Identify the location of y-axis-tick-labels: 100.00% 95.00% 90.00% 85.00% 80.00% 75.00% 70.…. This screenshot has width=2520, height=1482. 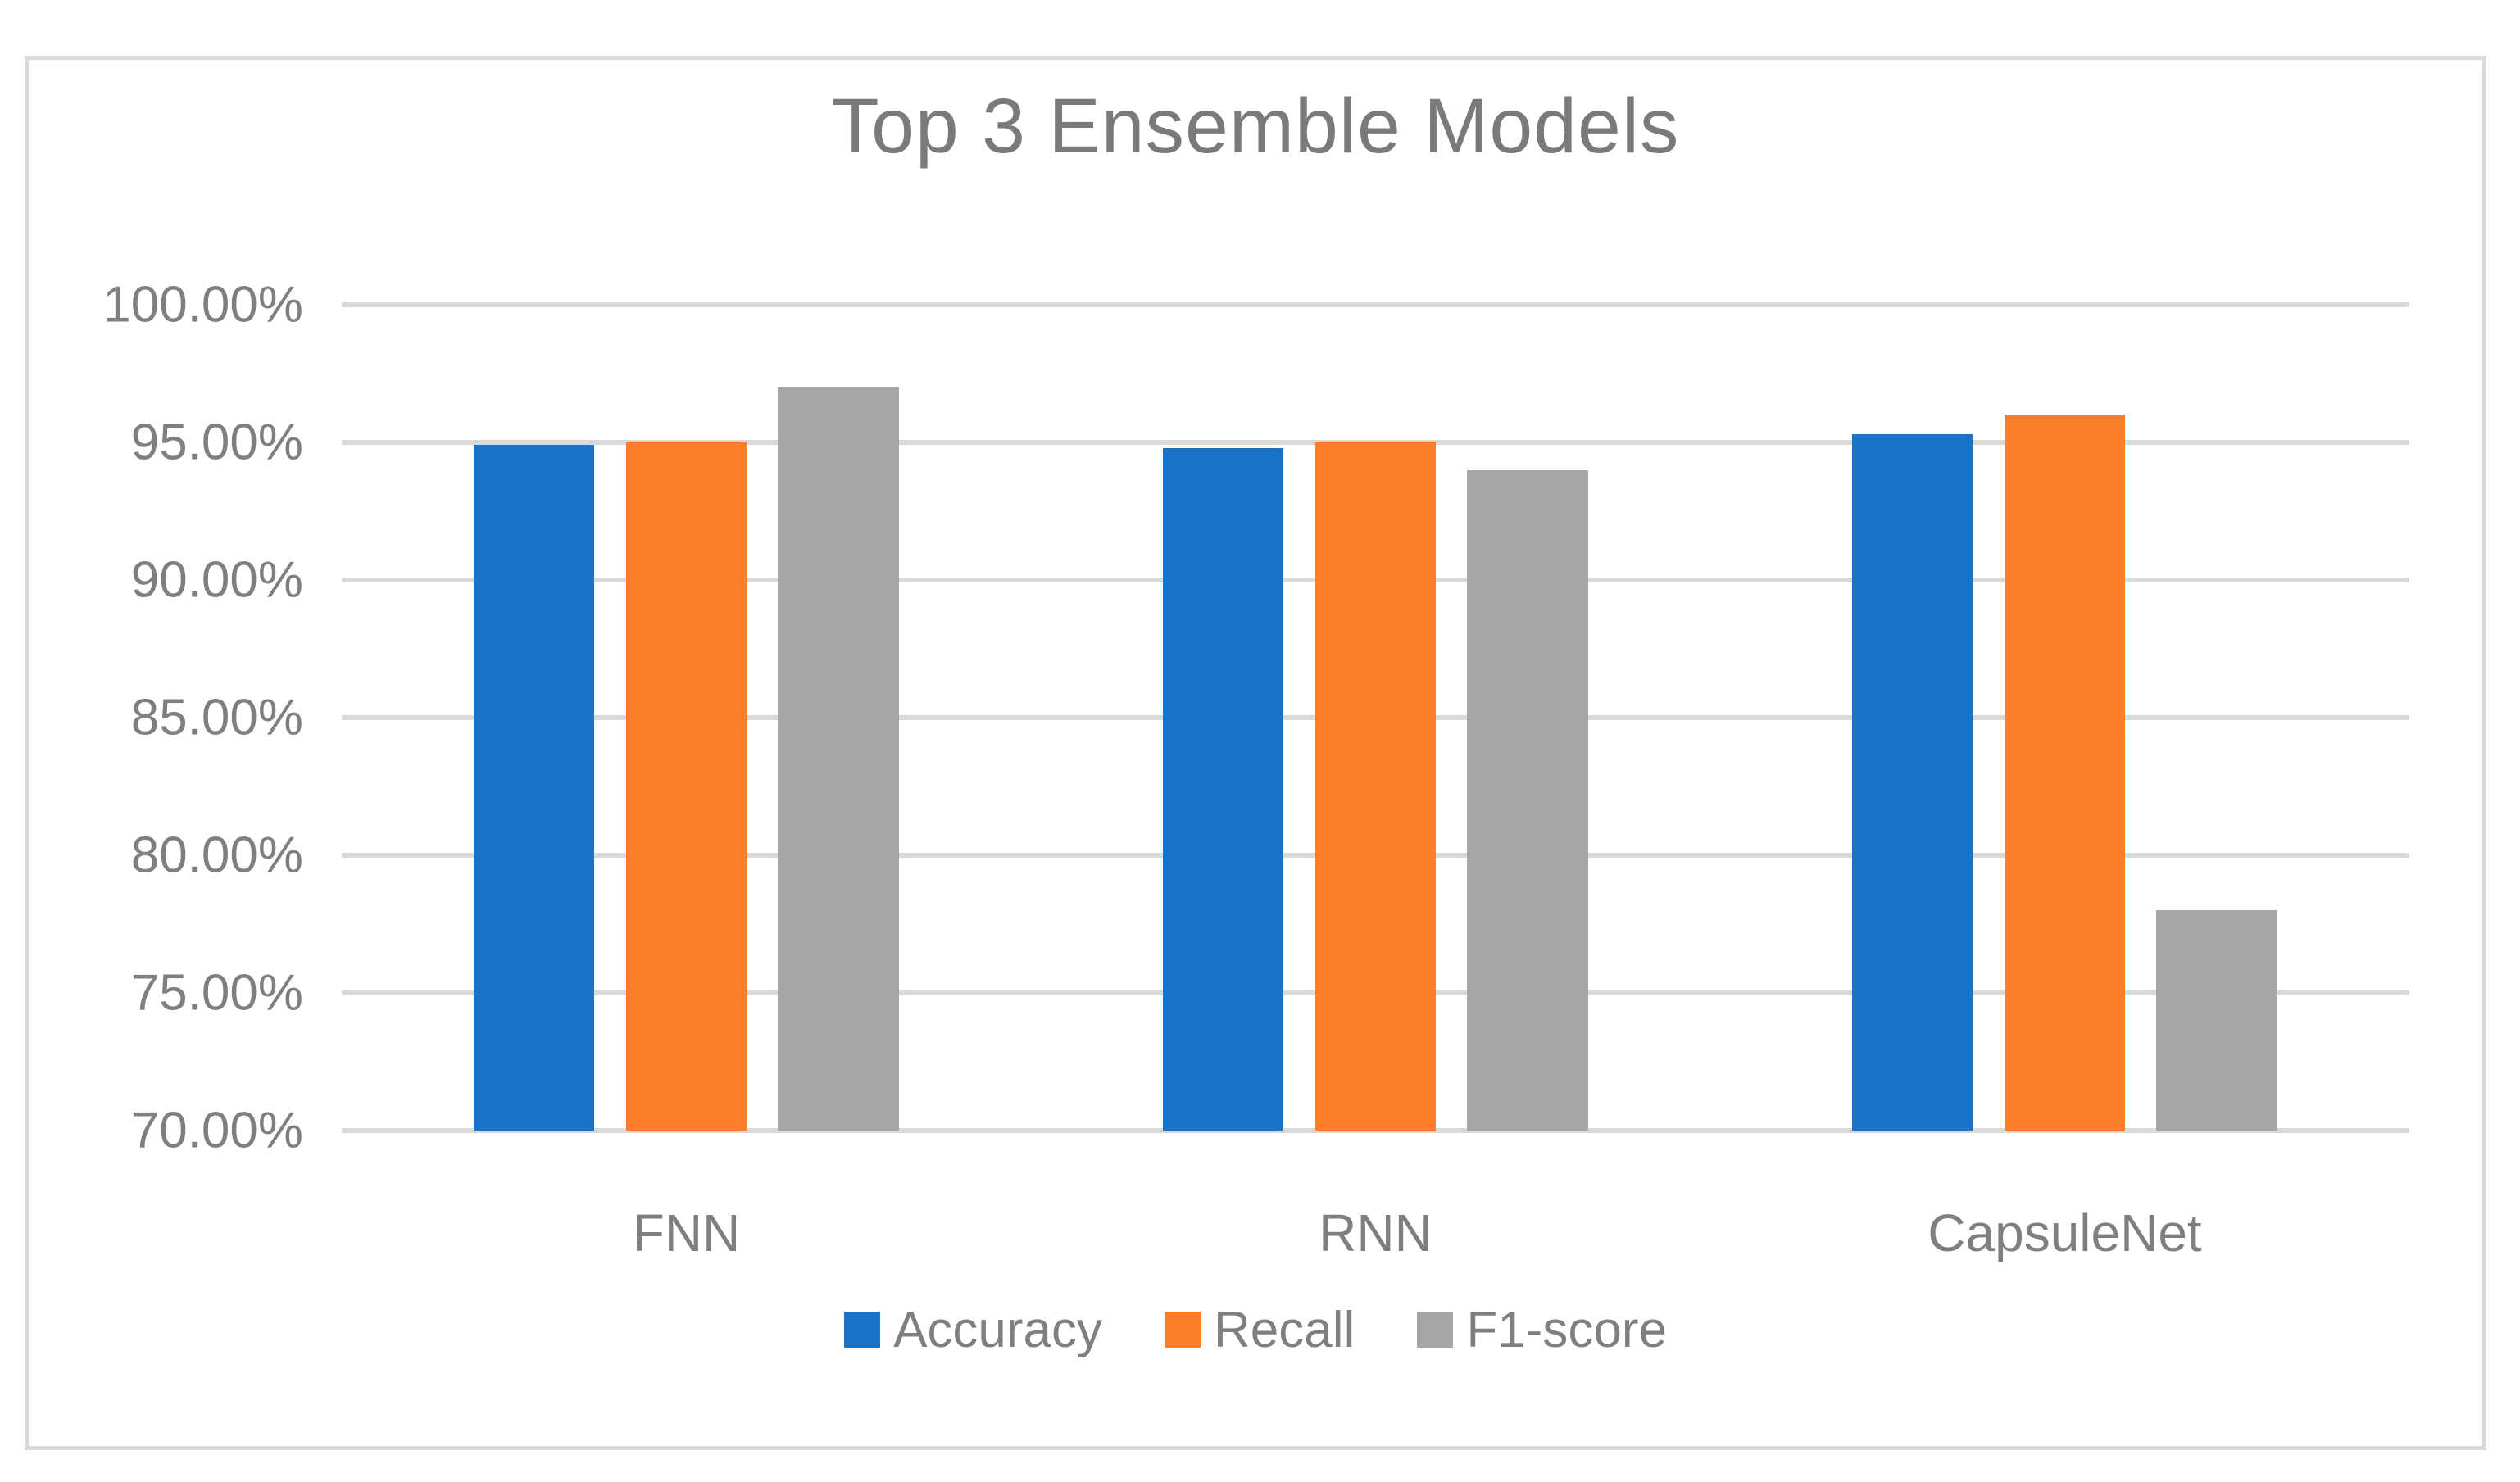
(168, 718).